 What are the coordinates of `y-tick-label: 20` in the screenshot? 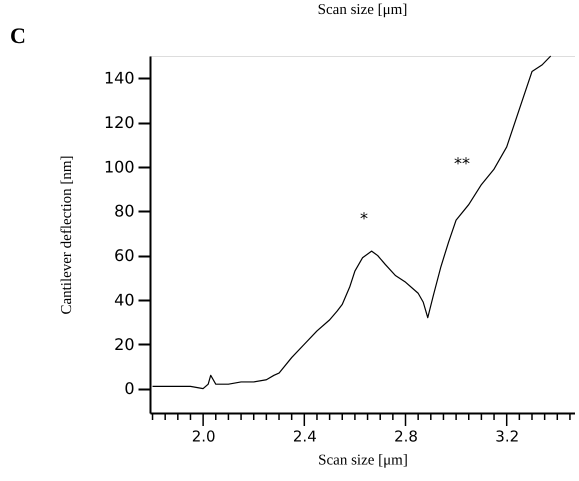 It's located at (124, 344).